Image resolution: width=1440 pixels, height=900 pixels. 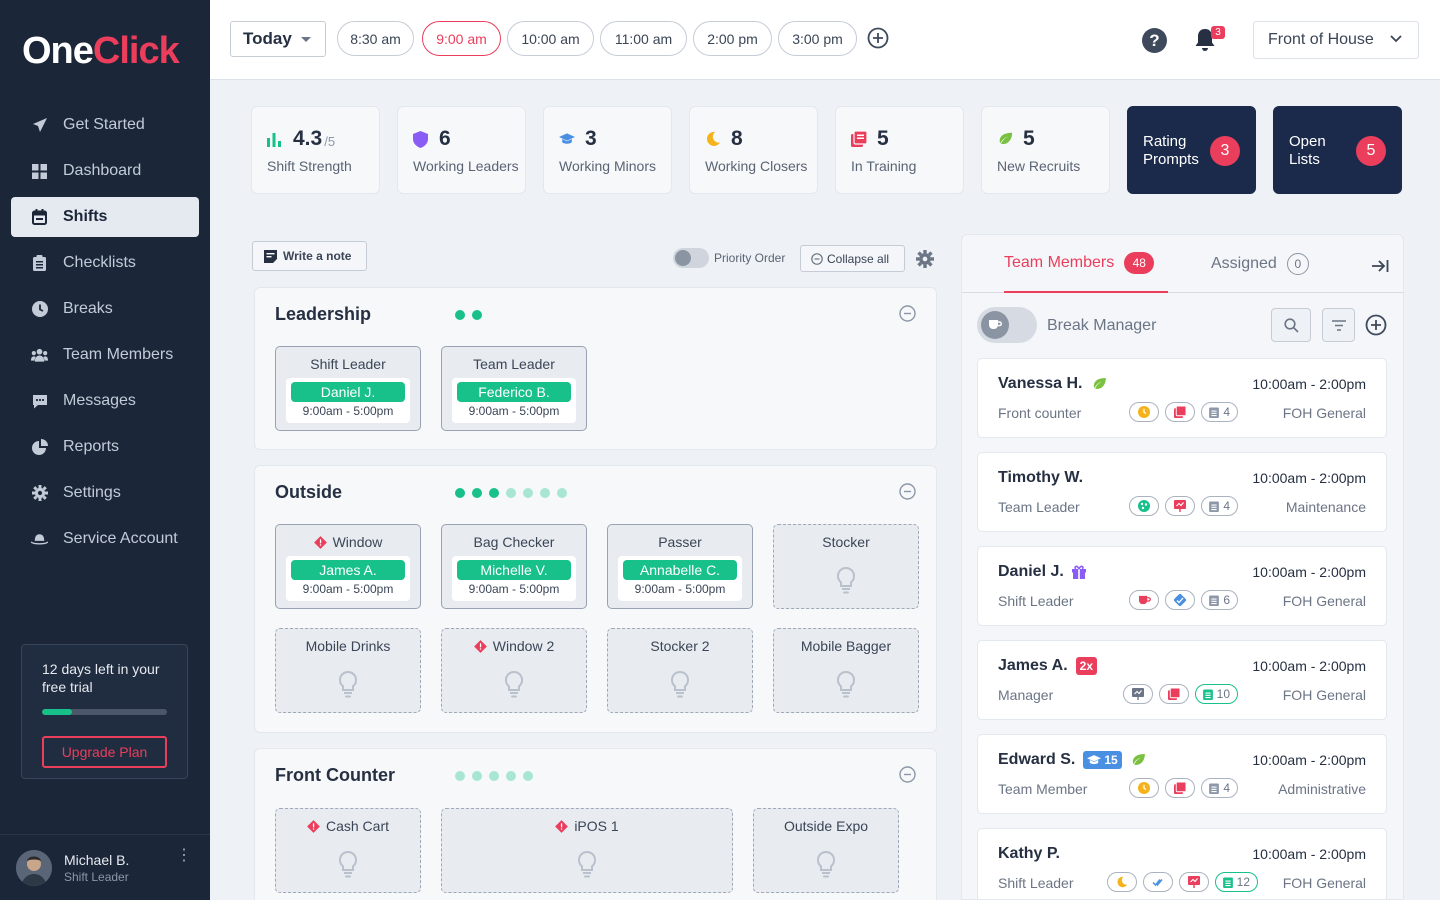 What do you see at coordinates (99, 400) in the screenshot?
I see `sidebar-item-label: Messages` at bounding box center [99, 400].